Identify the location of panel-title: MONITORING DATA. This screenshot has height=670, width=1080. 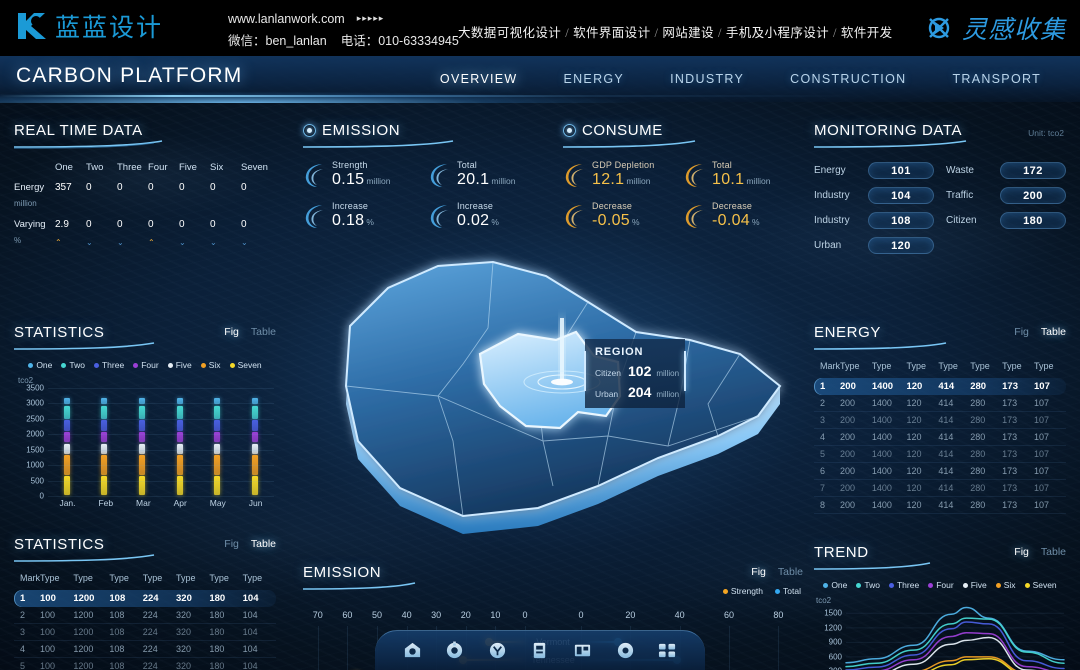
(888, 130).